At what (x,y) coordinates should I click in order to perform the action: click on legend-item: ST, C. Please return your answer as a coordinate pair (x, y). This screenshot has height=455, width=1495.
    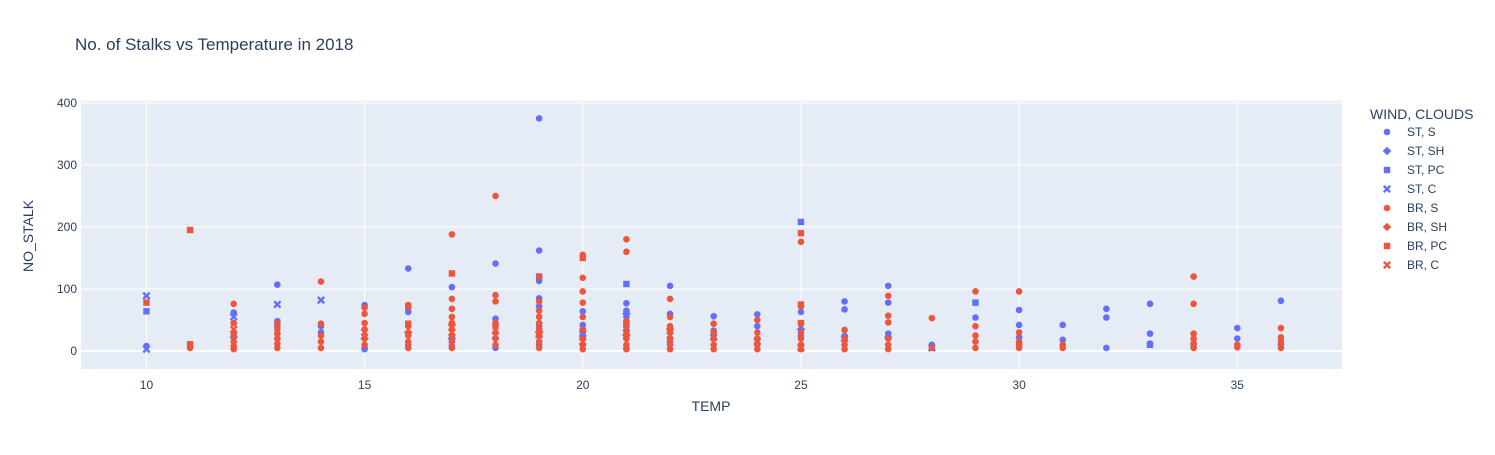
    Looking at the image, I should click on (1409, 189).